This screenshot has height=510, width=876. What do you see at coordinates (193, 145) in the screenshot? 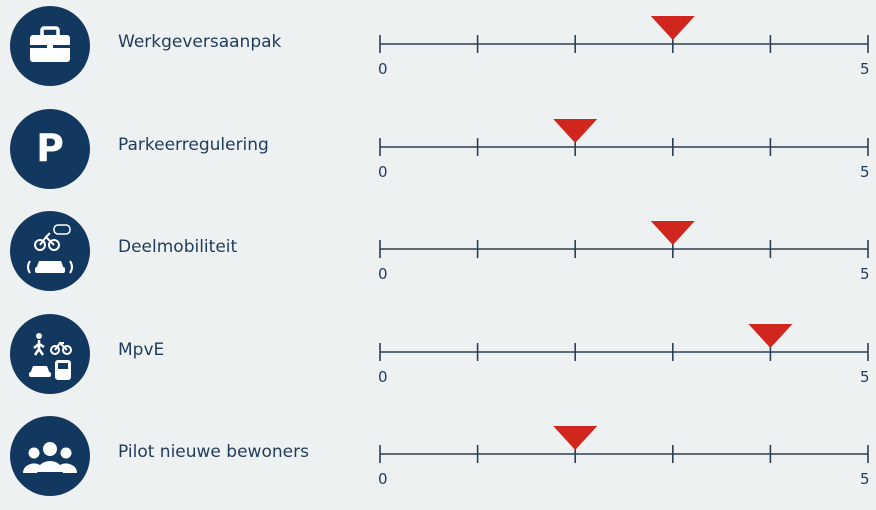
I see `row-label: Parkeerregulering` at bounding box center [193, 145].